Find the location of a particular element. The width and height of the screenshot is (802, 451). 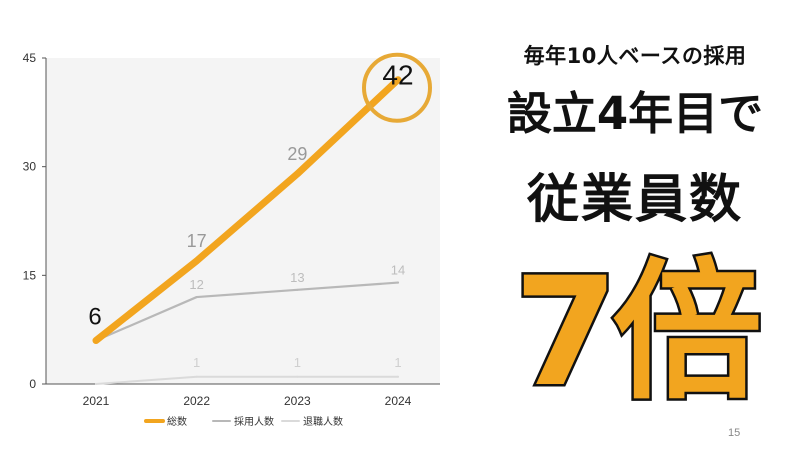

legend-label-0: 総数 is located at coordinates (177, 421).